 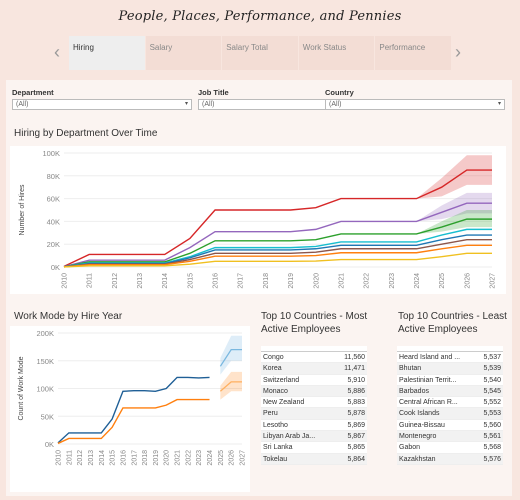 What do you see at coordinates (450, 369) in the screenshot?
I see `table-row: Bhutan 5,539` at bounding box center [450, 369].